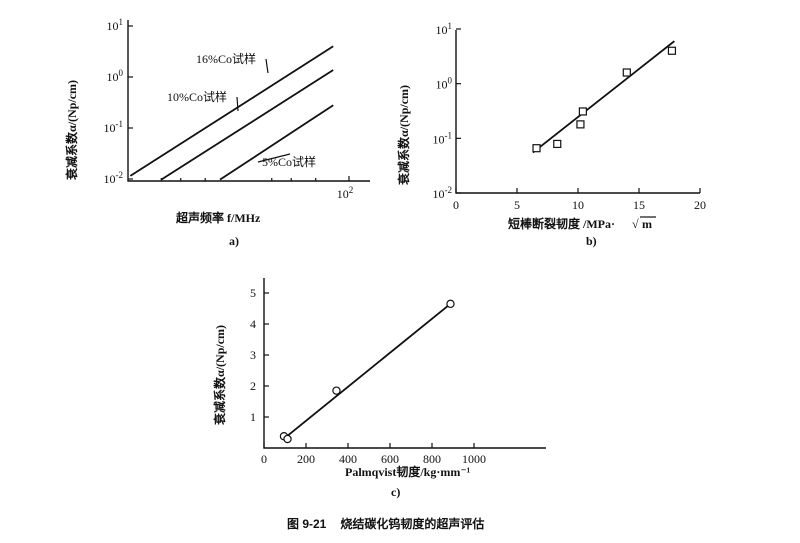  I want to click on panel-c-y-tick-label: 1, so click(253, 417).